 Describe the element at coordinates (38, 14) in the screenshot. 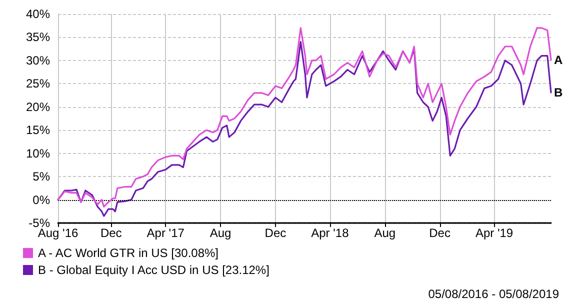

I see `y-tick-label: 40%` at that location.